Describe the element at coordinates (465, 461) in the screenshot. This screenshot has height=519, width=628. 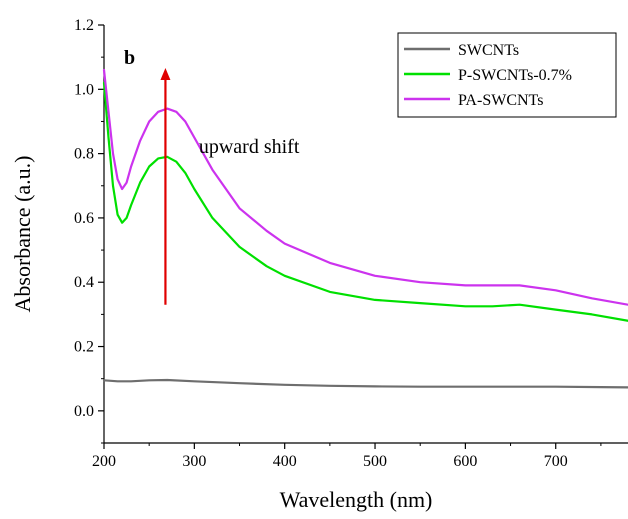
I see `x-tick-label: 600` at that location.